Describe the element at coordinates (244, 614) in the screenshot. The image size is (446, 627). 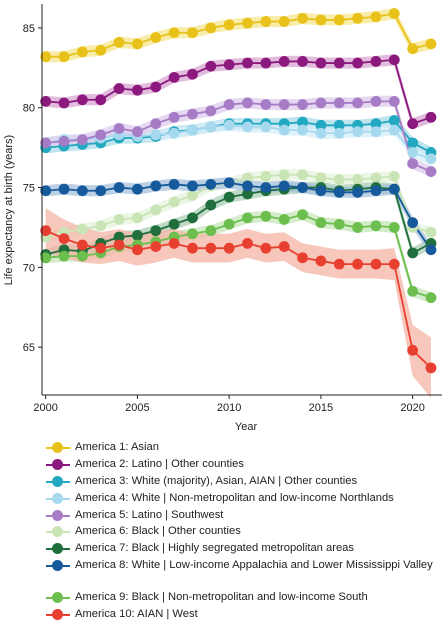
I see `legend-item: America 10: AIAN | West` at that location.